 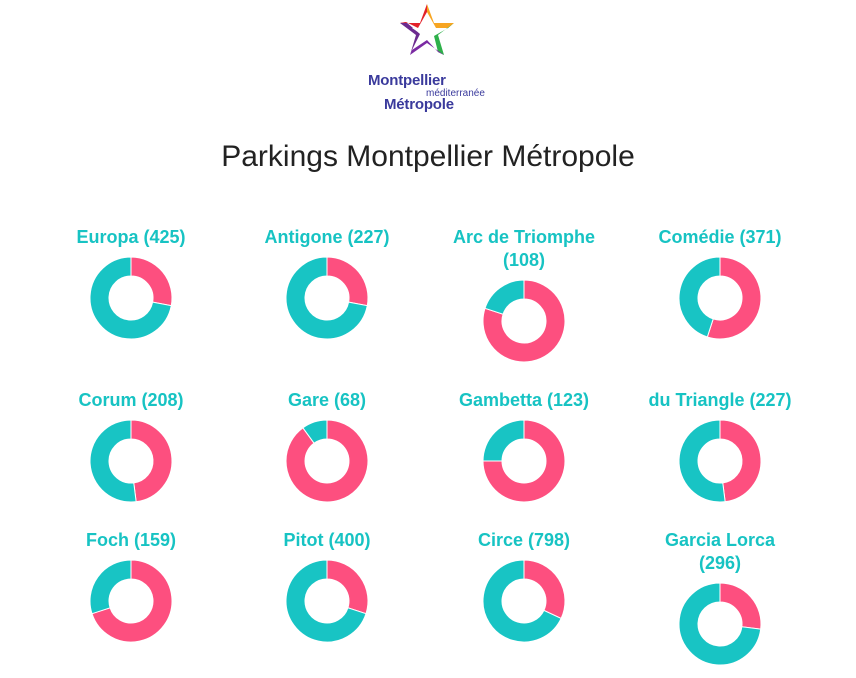 What do you see at coordinates (720, 551) in the screenshot?
I see `parking-title: Garcia Lorca (296)` at bounding box center [720, 551].